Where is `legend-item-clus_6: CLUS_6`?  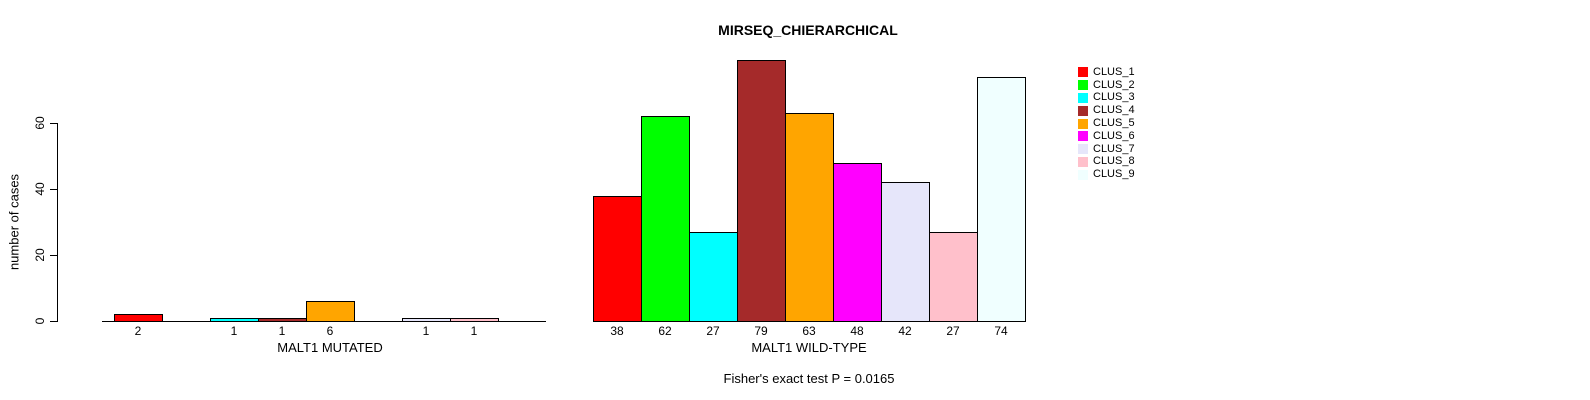
legend-item-clus_6: CLUS_6 is located at coordinates (1106, 136).